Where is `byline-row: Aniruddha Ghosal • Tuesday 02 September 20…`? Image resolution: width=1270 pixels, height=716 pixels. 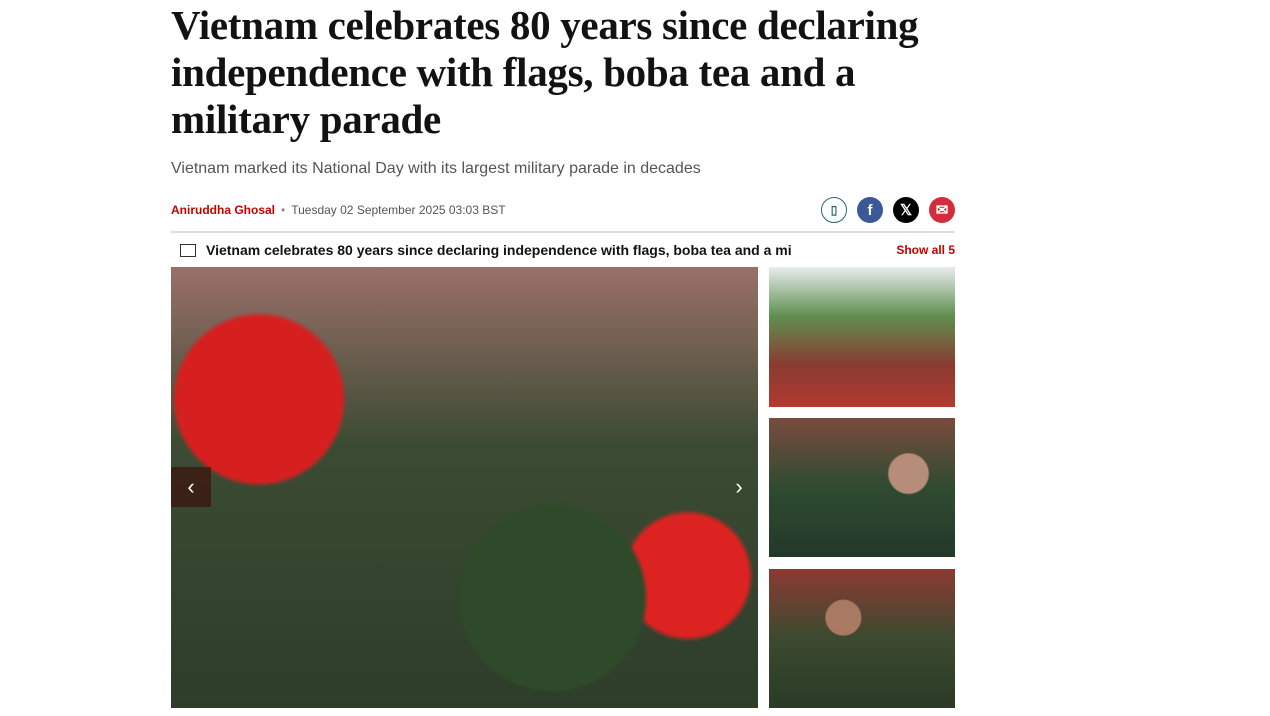
byline-row: Aniruddha Ghosal • Tuesday 02 September 20… is located at coordinates (563, 210).